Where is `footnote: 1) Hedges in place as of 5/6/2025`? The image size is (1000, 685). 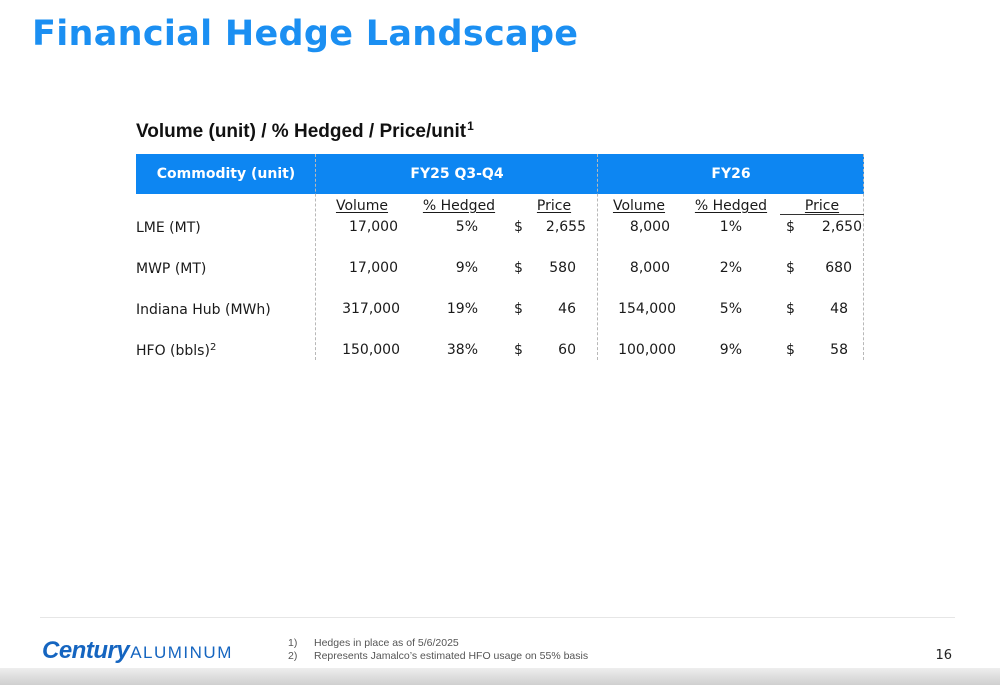 footnote: 1) Hedges in place as of 5/6/2025 is located at coordinates (438, 643).